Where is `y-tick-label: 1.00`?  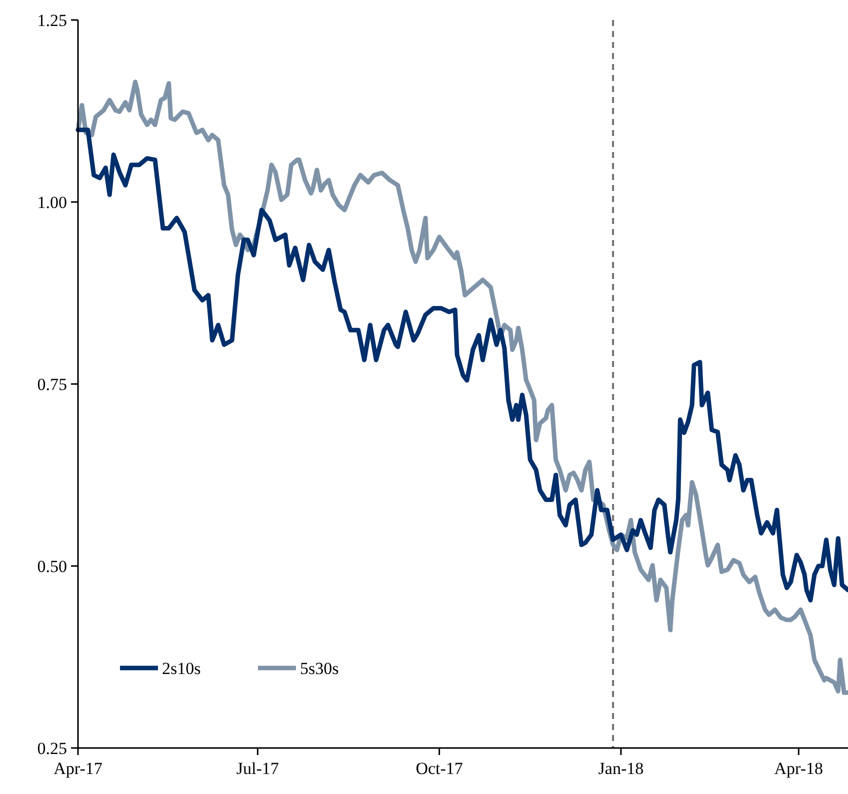
y-tick-label: 1.00 is located at coordinates (52, 202).